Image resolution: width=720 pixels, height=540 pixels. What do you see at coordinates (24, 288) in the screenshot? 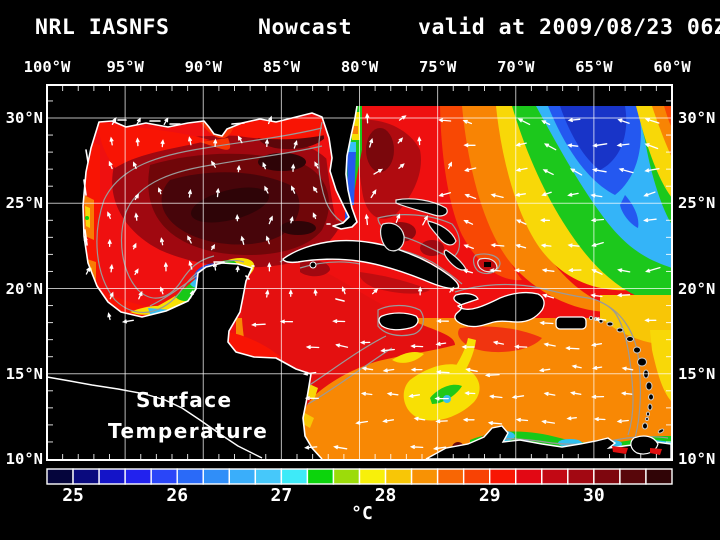
I see `lat-tick-label-left: 20°N` at bounding box center [24, 288].